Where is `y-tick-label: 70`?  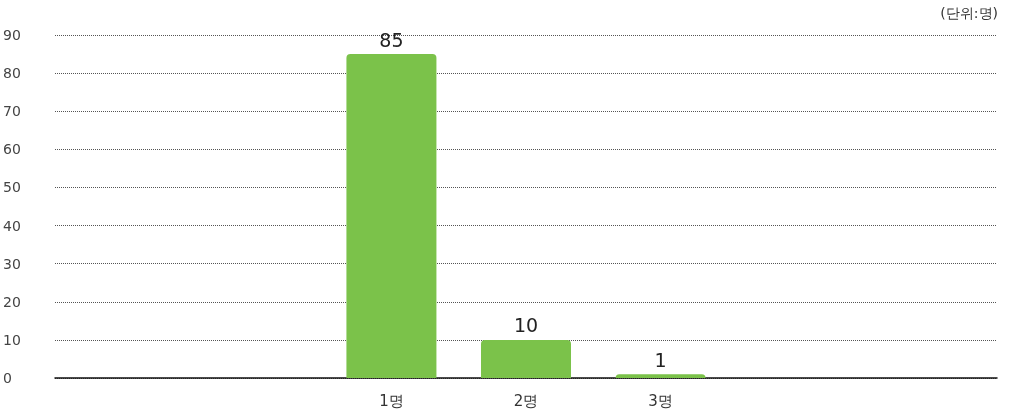 y-tick-label: 70 is located at coordinates (12, 111).